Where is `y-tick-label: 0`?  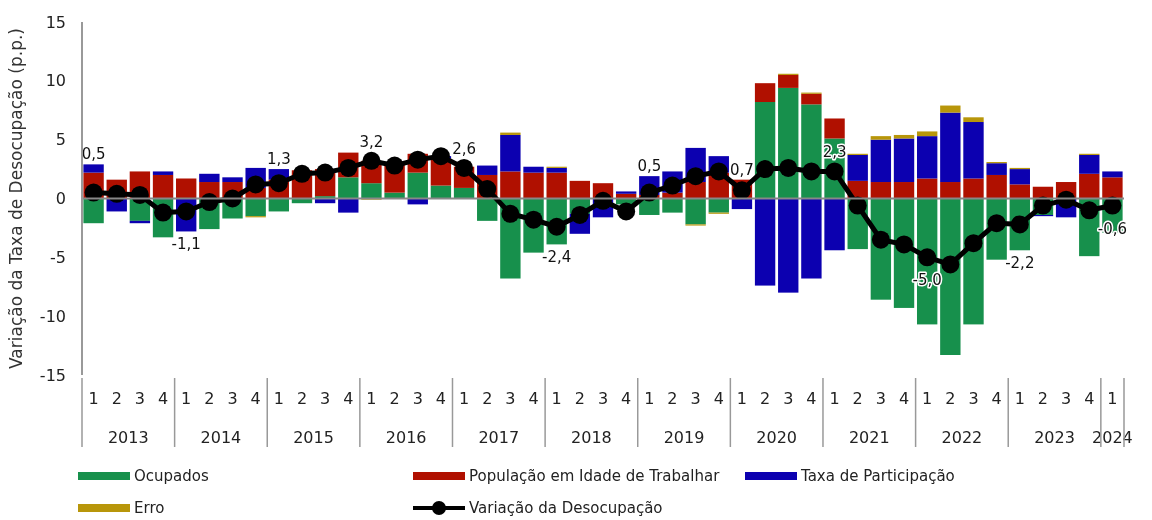
y-tick-label: 0 is located at coordinates (60, 199).